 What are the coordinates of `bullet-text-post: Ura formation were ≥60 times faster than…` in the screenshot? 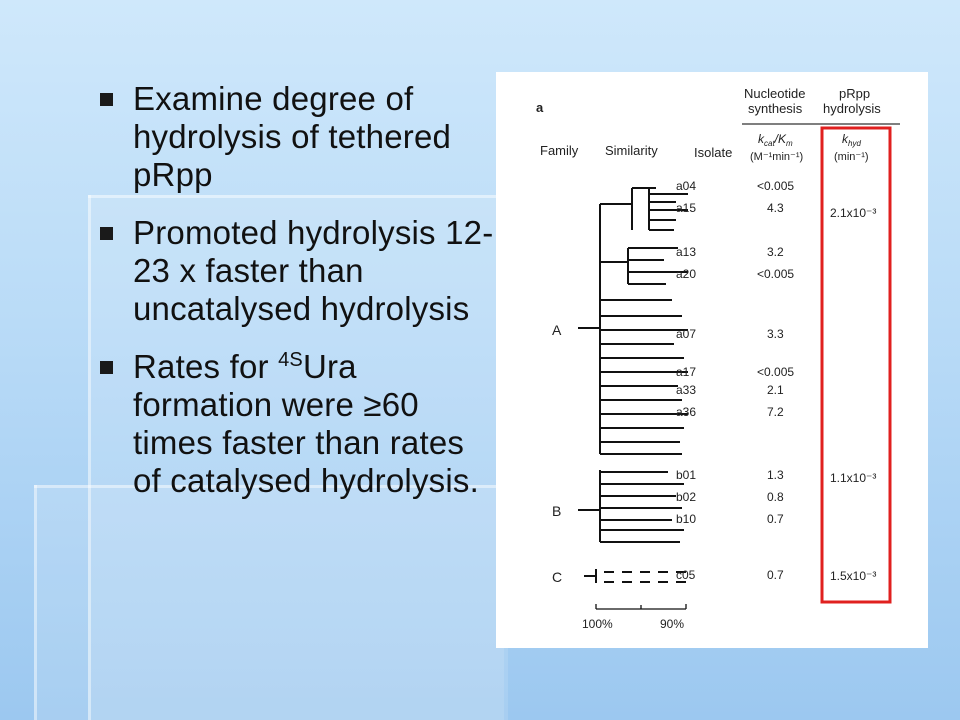 It's located at (306, 423).